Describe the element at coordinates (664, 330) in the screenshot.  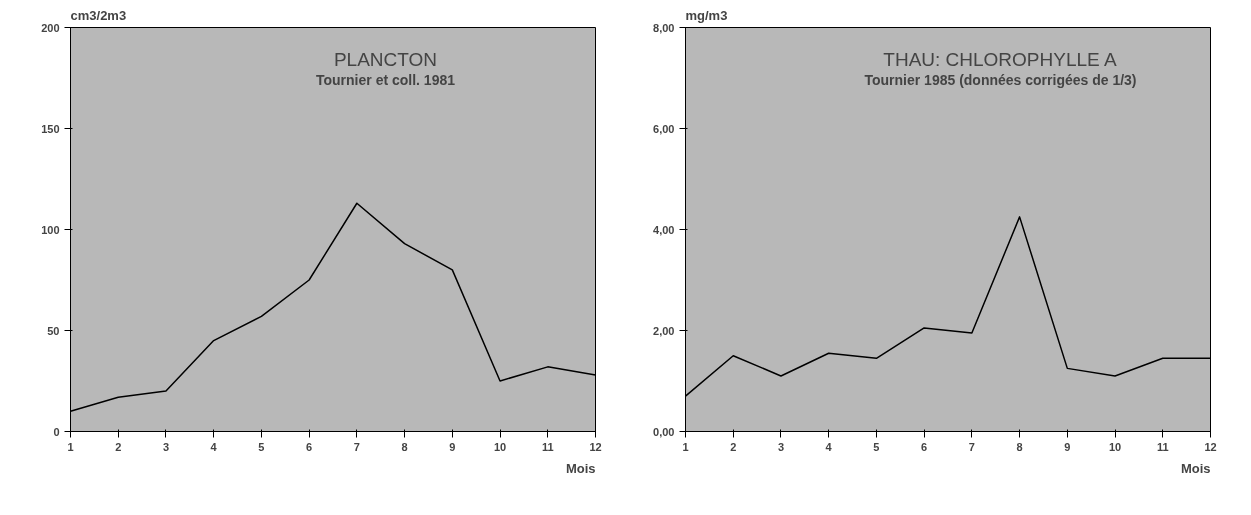
I see `y-tick-label: 2,00` at that location.